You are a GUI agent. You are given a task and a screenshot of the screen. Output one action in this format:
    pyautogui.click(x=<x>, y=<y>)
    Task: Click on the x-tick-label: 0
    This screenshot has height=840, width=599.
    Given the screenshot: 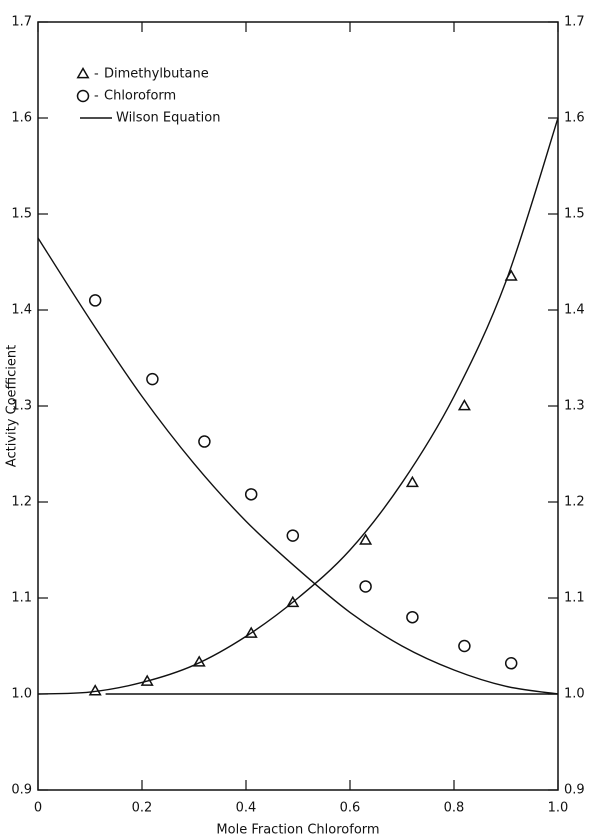 What is the action you would take?
    pyautogui.click(x=38, y=808)
    